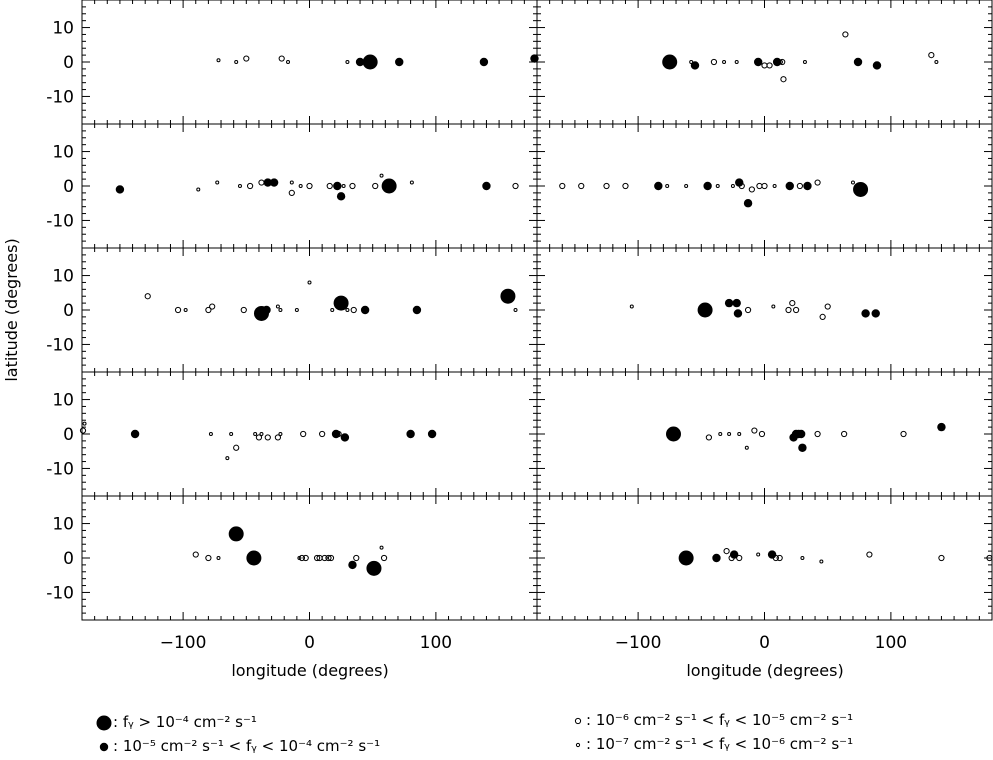 The height and width of the screenshot is (760, 993). I want to click on x-axis-label-left: longitude (degrees), so click(309, 670).